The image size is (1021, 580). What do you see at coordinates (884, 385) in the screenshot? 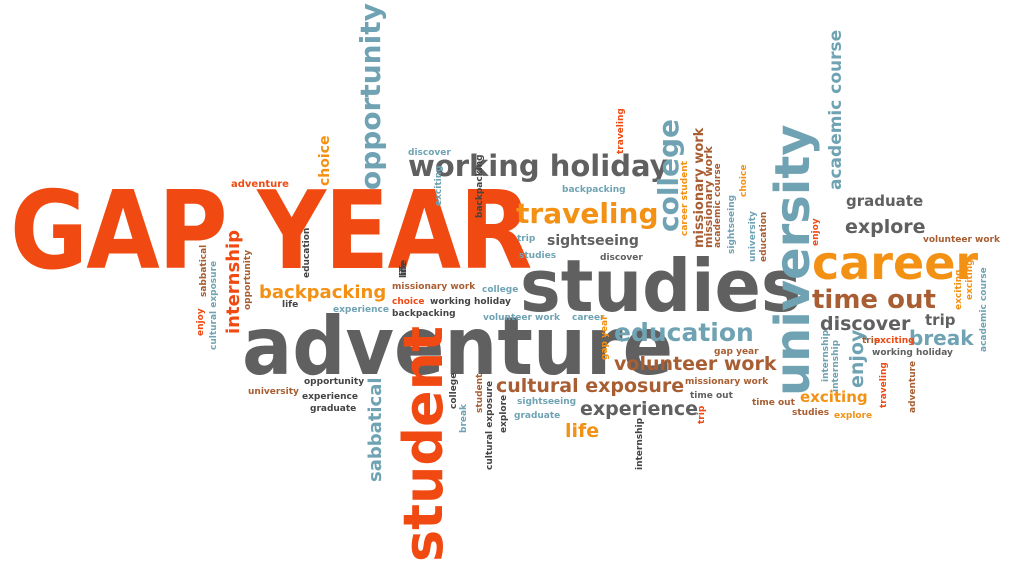
I see `word-traveling-vert: traveling` at bounding box center [884, 385].